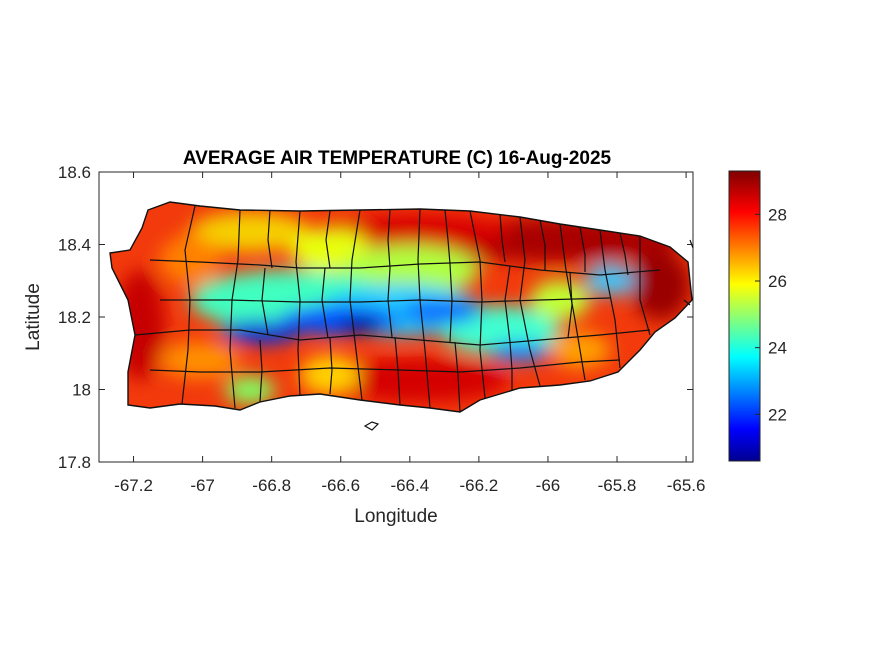 This screenshot has height=656, width=875. Describe the element at coordinates (777, 348) in the screenshot. I see `colorbar-tick-label: 24` at that location.